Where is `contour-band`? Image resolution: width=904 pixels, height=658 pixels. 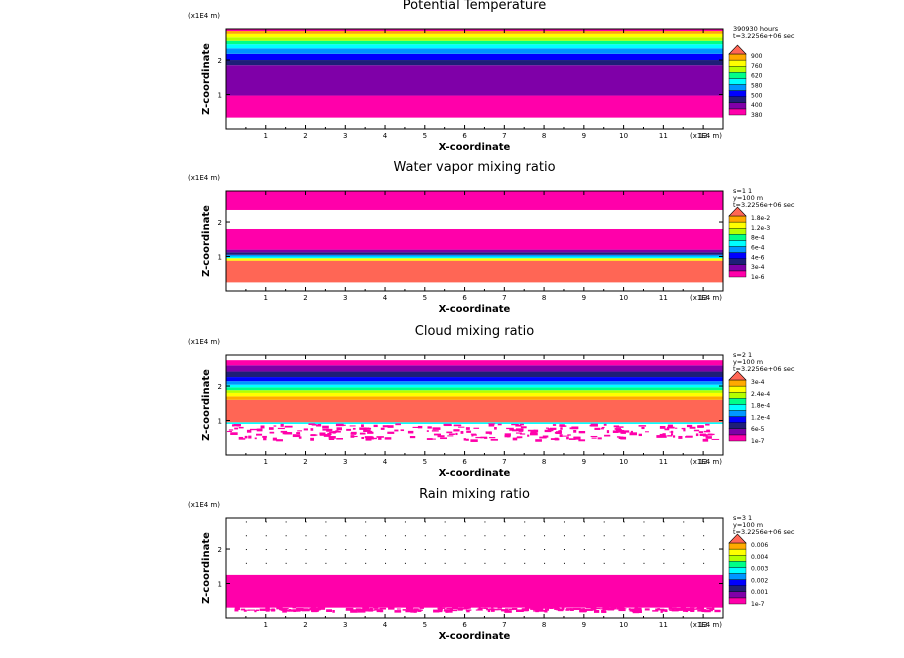 contour-band is located at coordinates (474, 363).